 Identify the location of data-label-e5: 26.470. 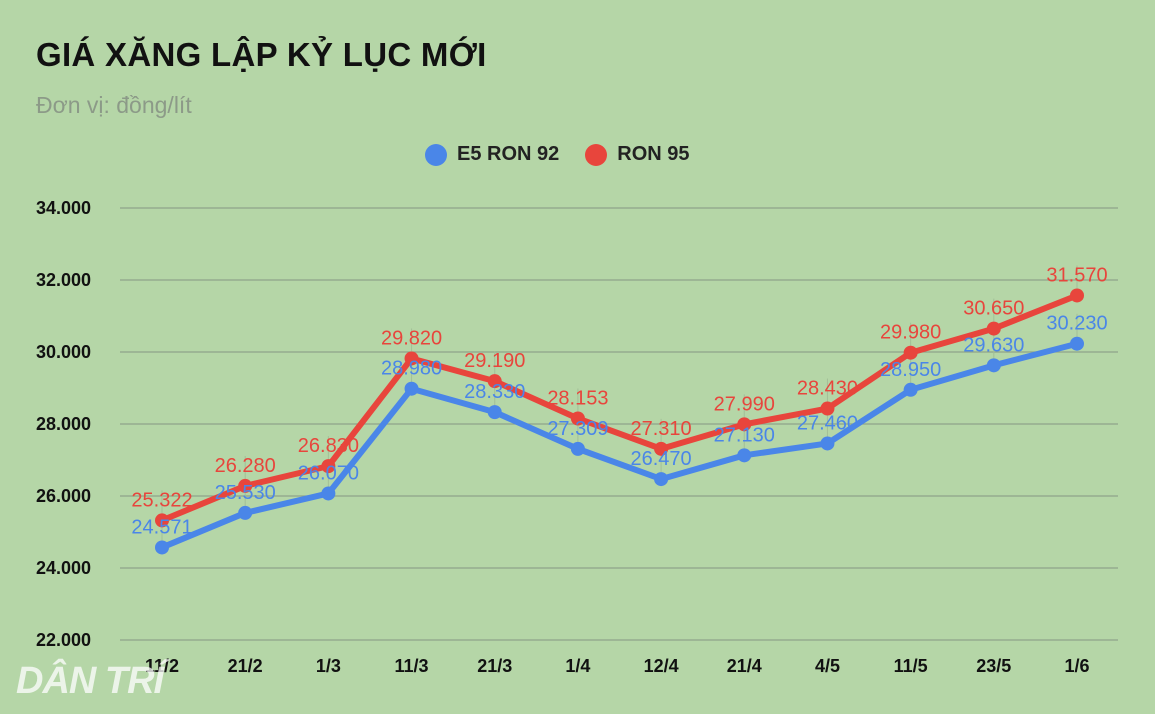
(661, 459).